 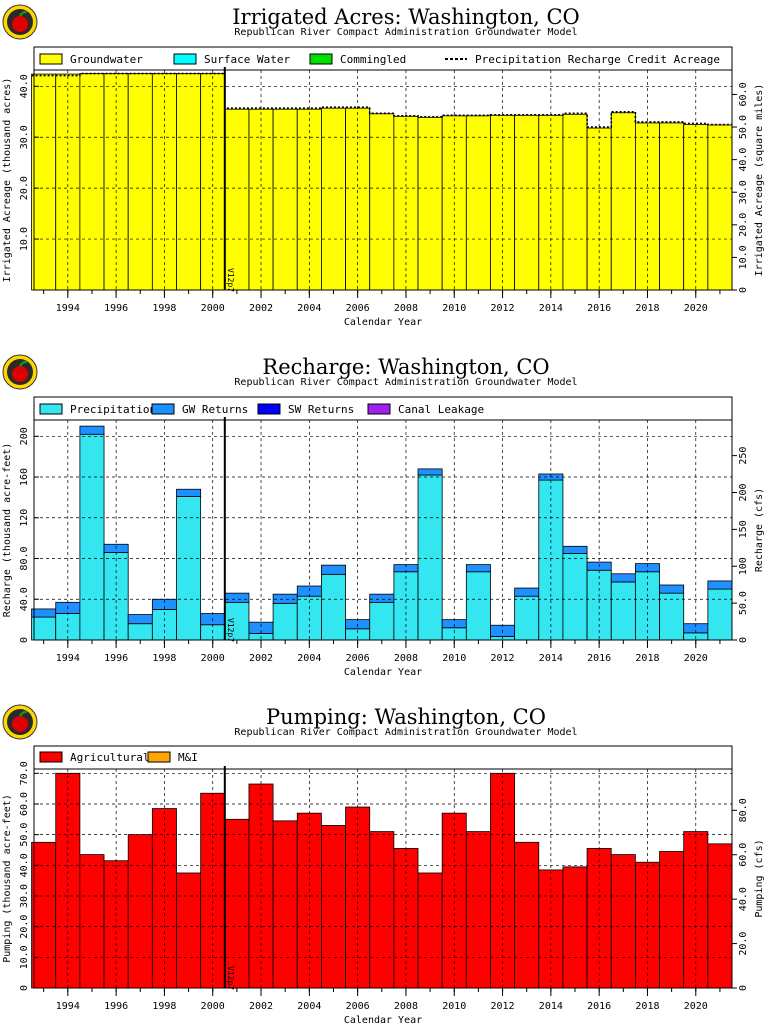 I want to click on bar-groundwater-1999, so click(x=189, y=182).